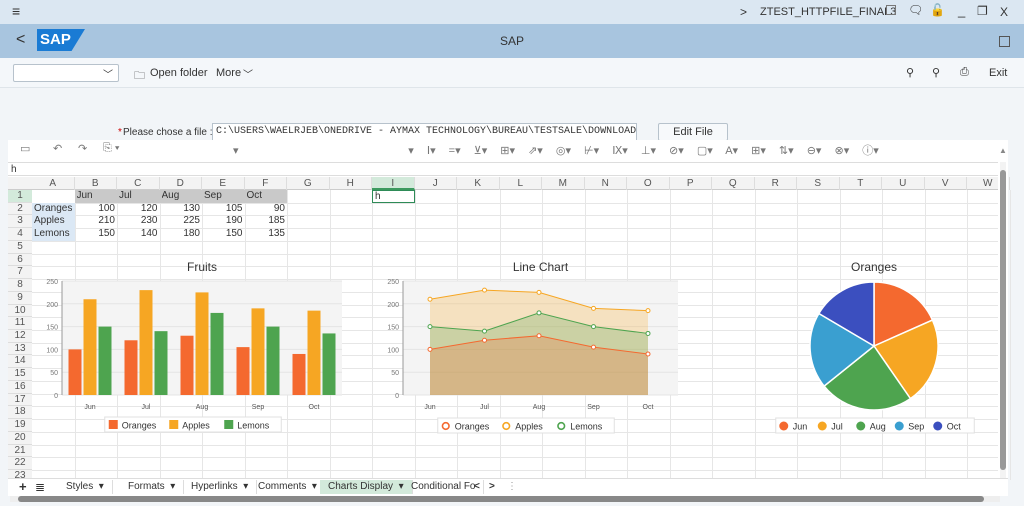 This screenshot has width=1024, height=506. I want to click on add-sheet-button: +, so click(23, 486).